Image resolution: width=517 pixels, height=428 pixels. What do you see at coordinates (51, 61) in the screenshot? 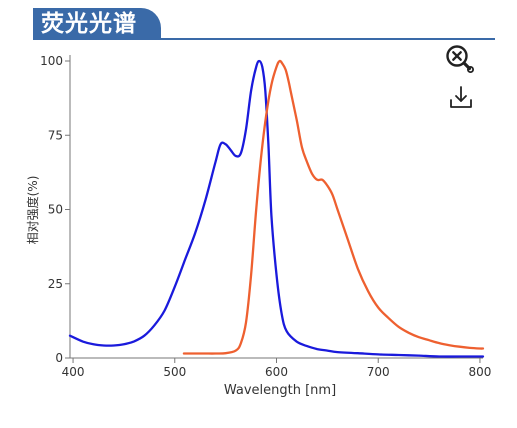
I see `y-tick-label: 100` at bounding box center [51, 61].